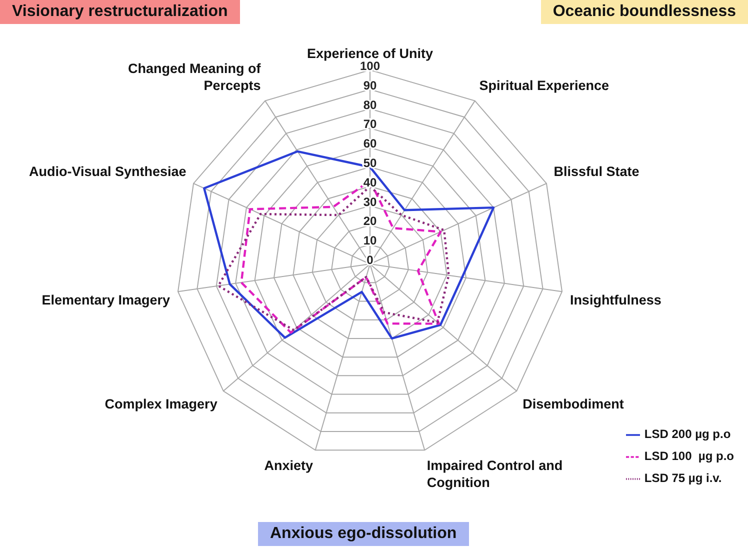 The image size is (748, 551). I want to click on text: Oceanic boundlessness, so click(644, 12).